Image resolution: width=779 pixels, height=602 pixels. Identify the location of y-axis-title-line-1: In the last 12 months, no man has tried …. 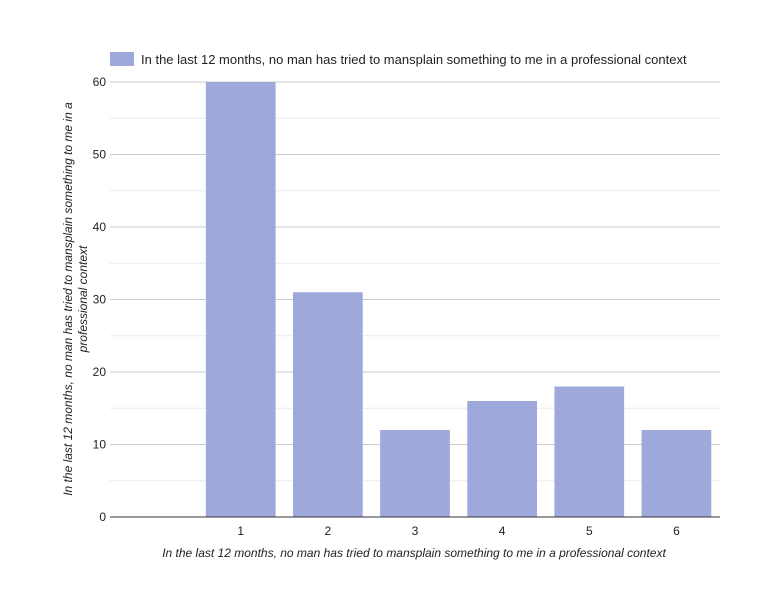
(68, 299).